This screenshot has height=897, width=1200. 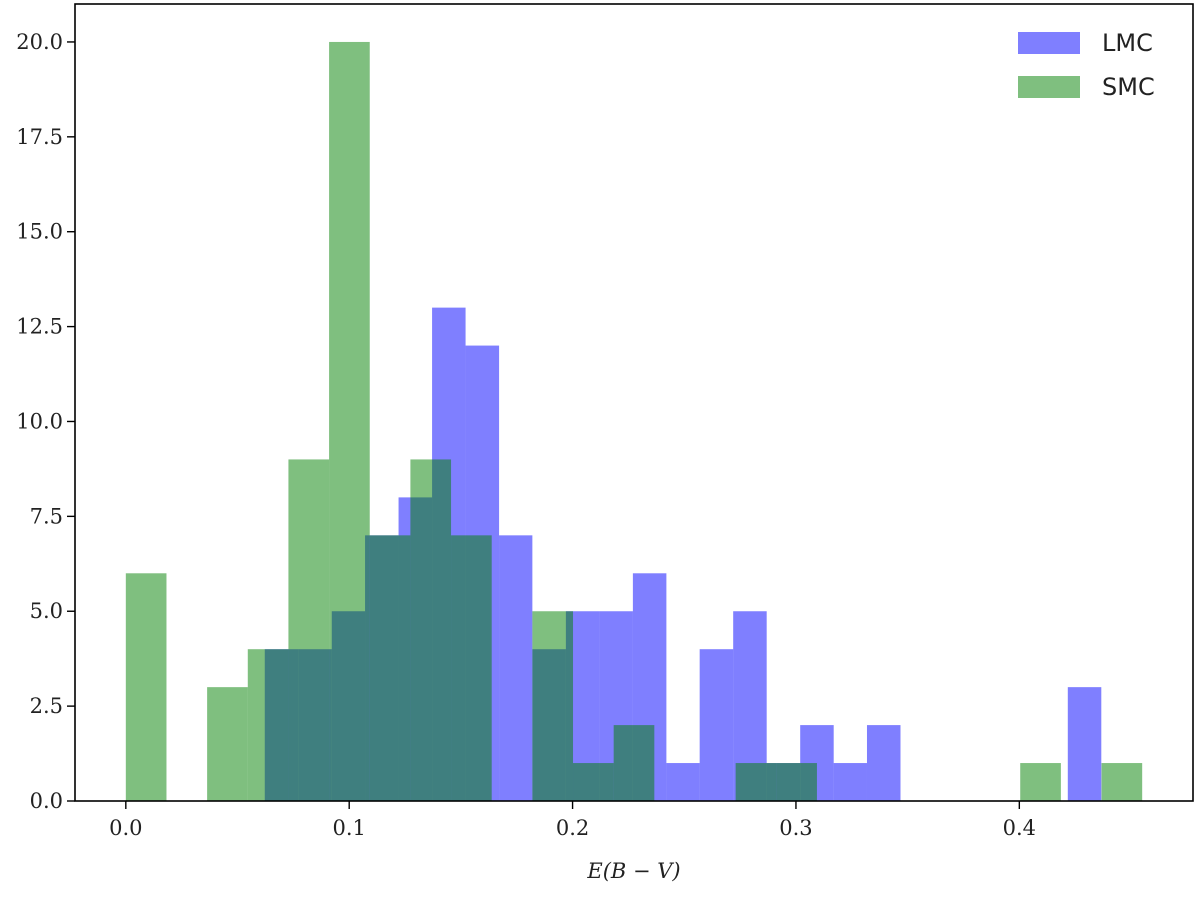 What do you see at coordinates (348, 828) in the screenshot?
I see `x-tick-label: 0.1` at bounding box center [348, 828].